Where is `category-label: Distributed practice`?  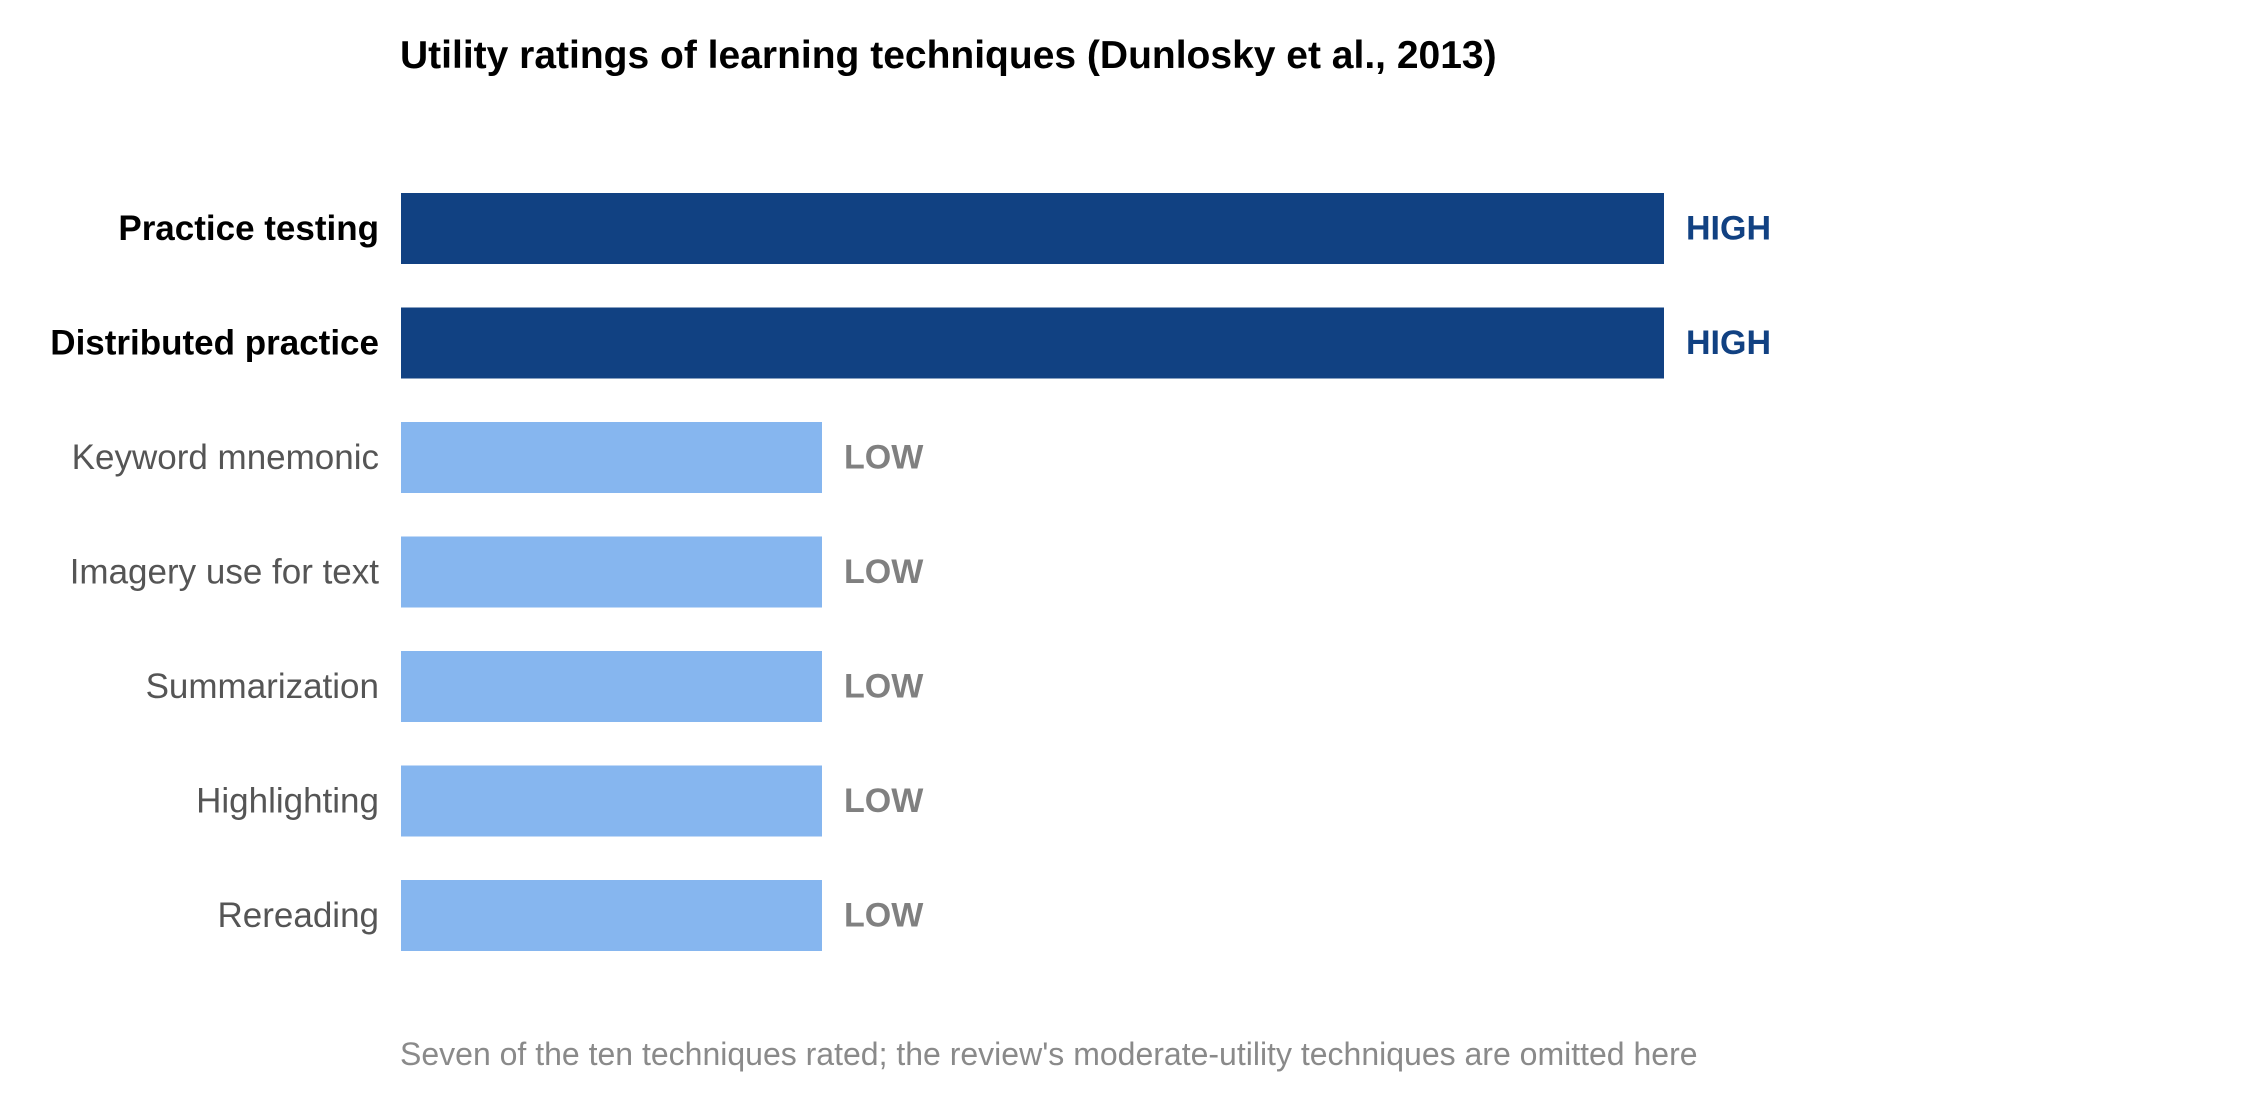 category-label: Distributed practice is located at coordinates (214, 343).